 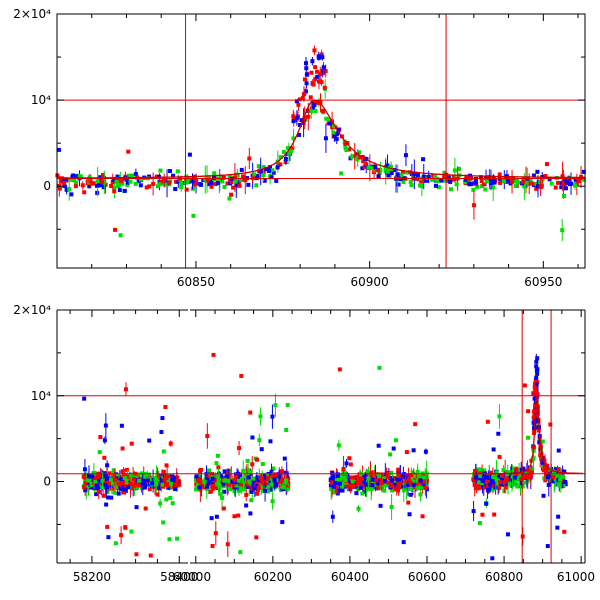 What do you see at coordinates (41, 100) in the screenshot?
I see `y-tick-label: 10⁴` at bounding box center [41, 100].